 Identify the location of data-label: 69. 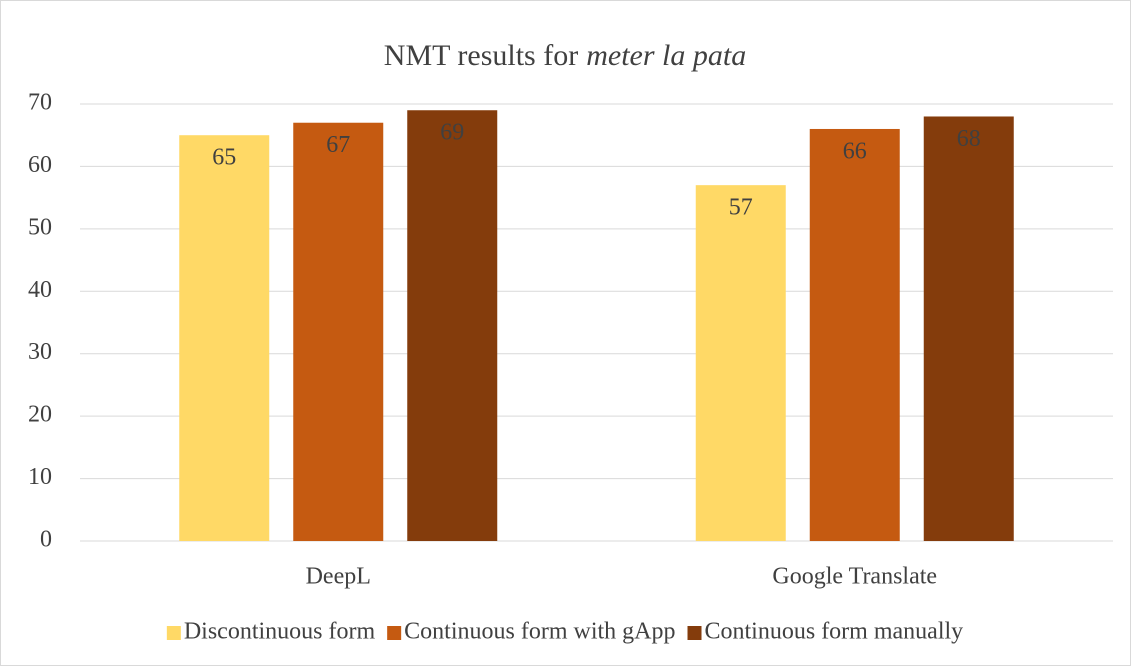
(452, 133).